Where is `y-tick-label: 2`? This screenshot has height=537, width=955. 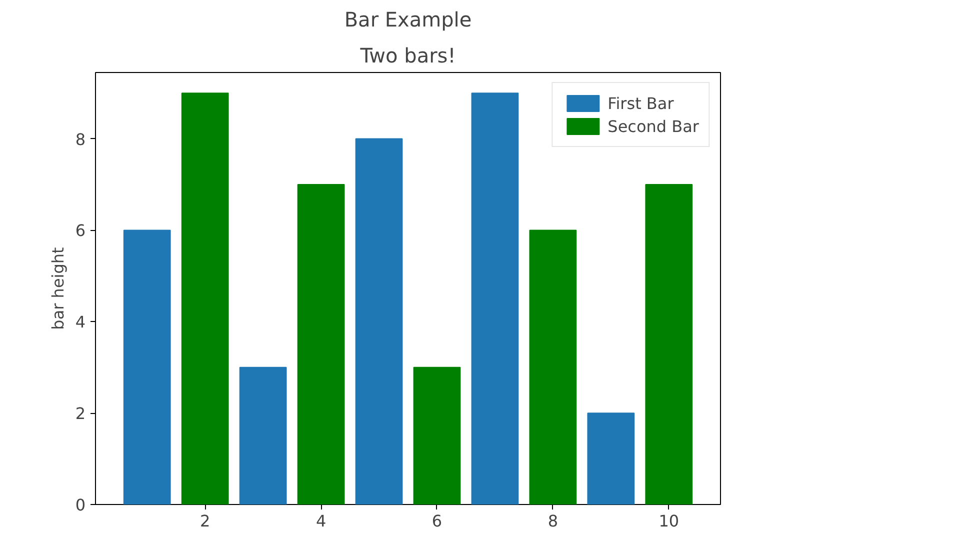
y-tick-label: 2 is located at coordinates (80, 414).